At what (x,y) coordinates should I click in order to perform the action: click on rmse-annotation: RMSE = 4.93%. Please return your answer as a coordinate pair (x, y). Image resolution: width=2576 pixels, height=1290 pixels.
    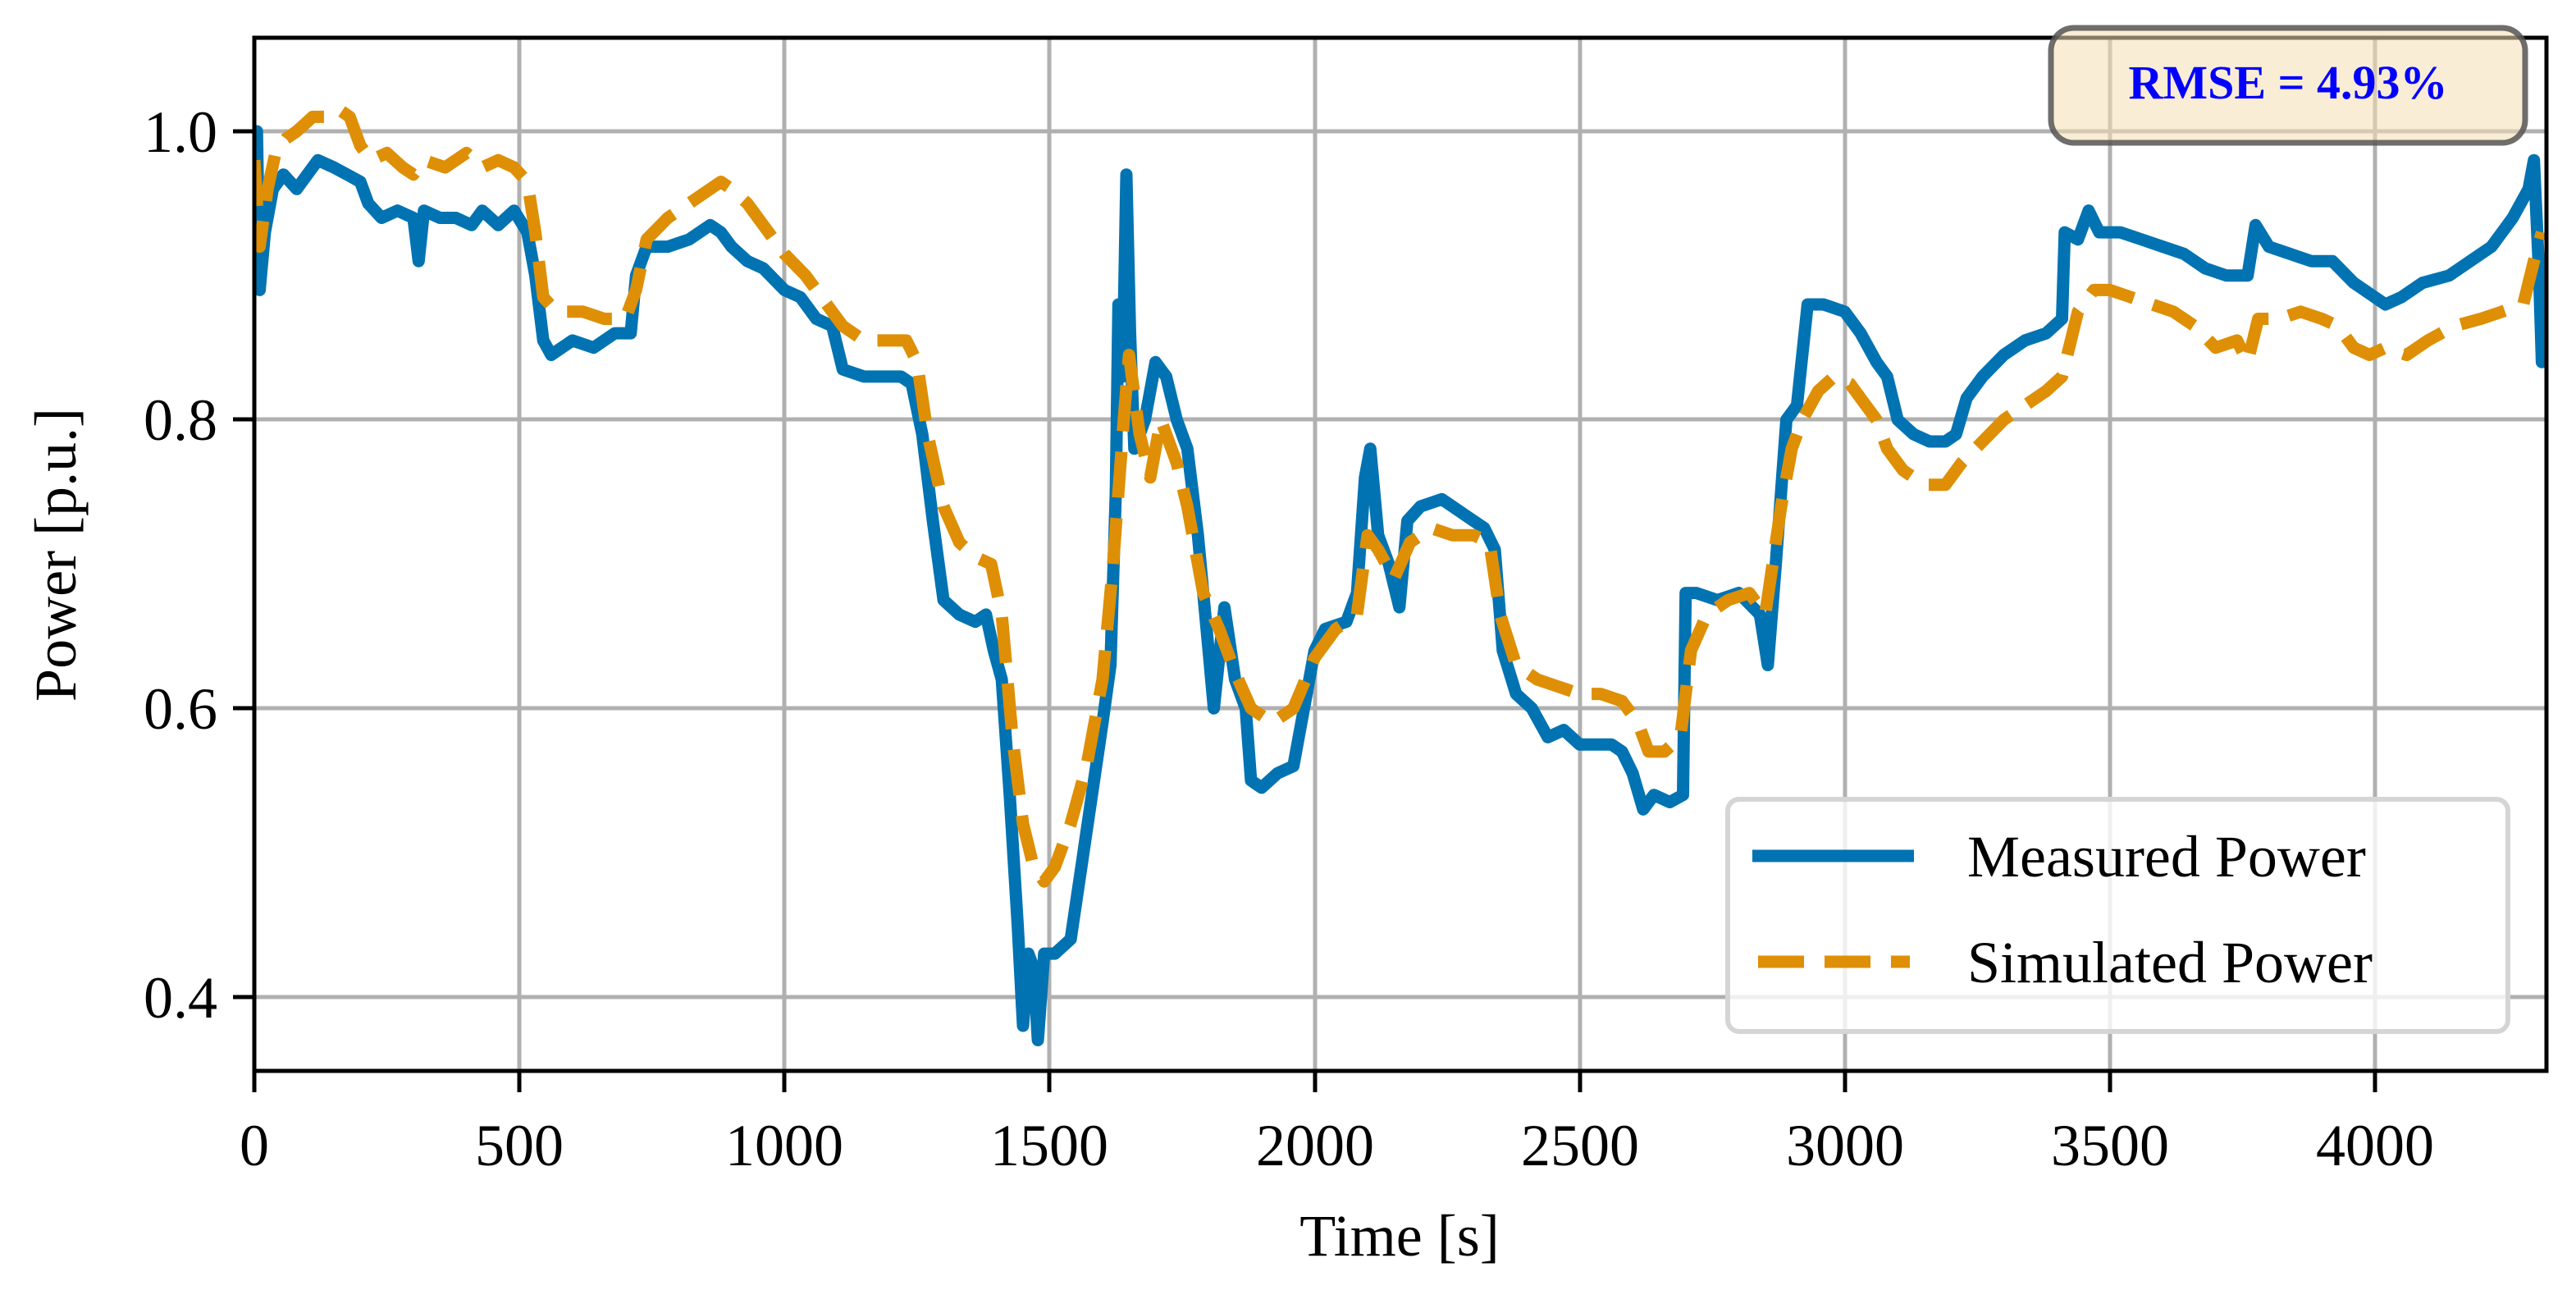
    Looking at the image, I should click on (2288, 85).